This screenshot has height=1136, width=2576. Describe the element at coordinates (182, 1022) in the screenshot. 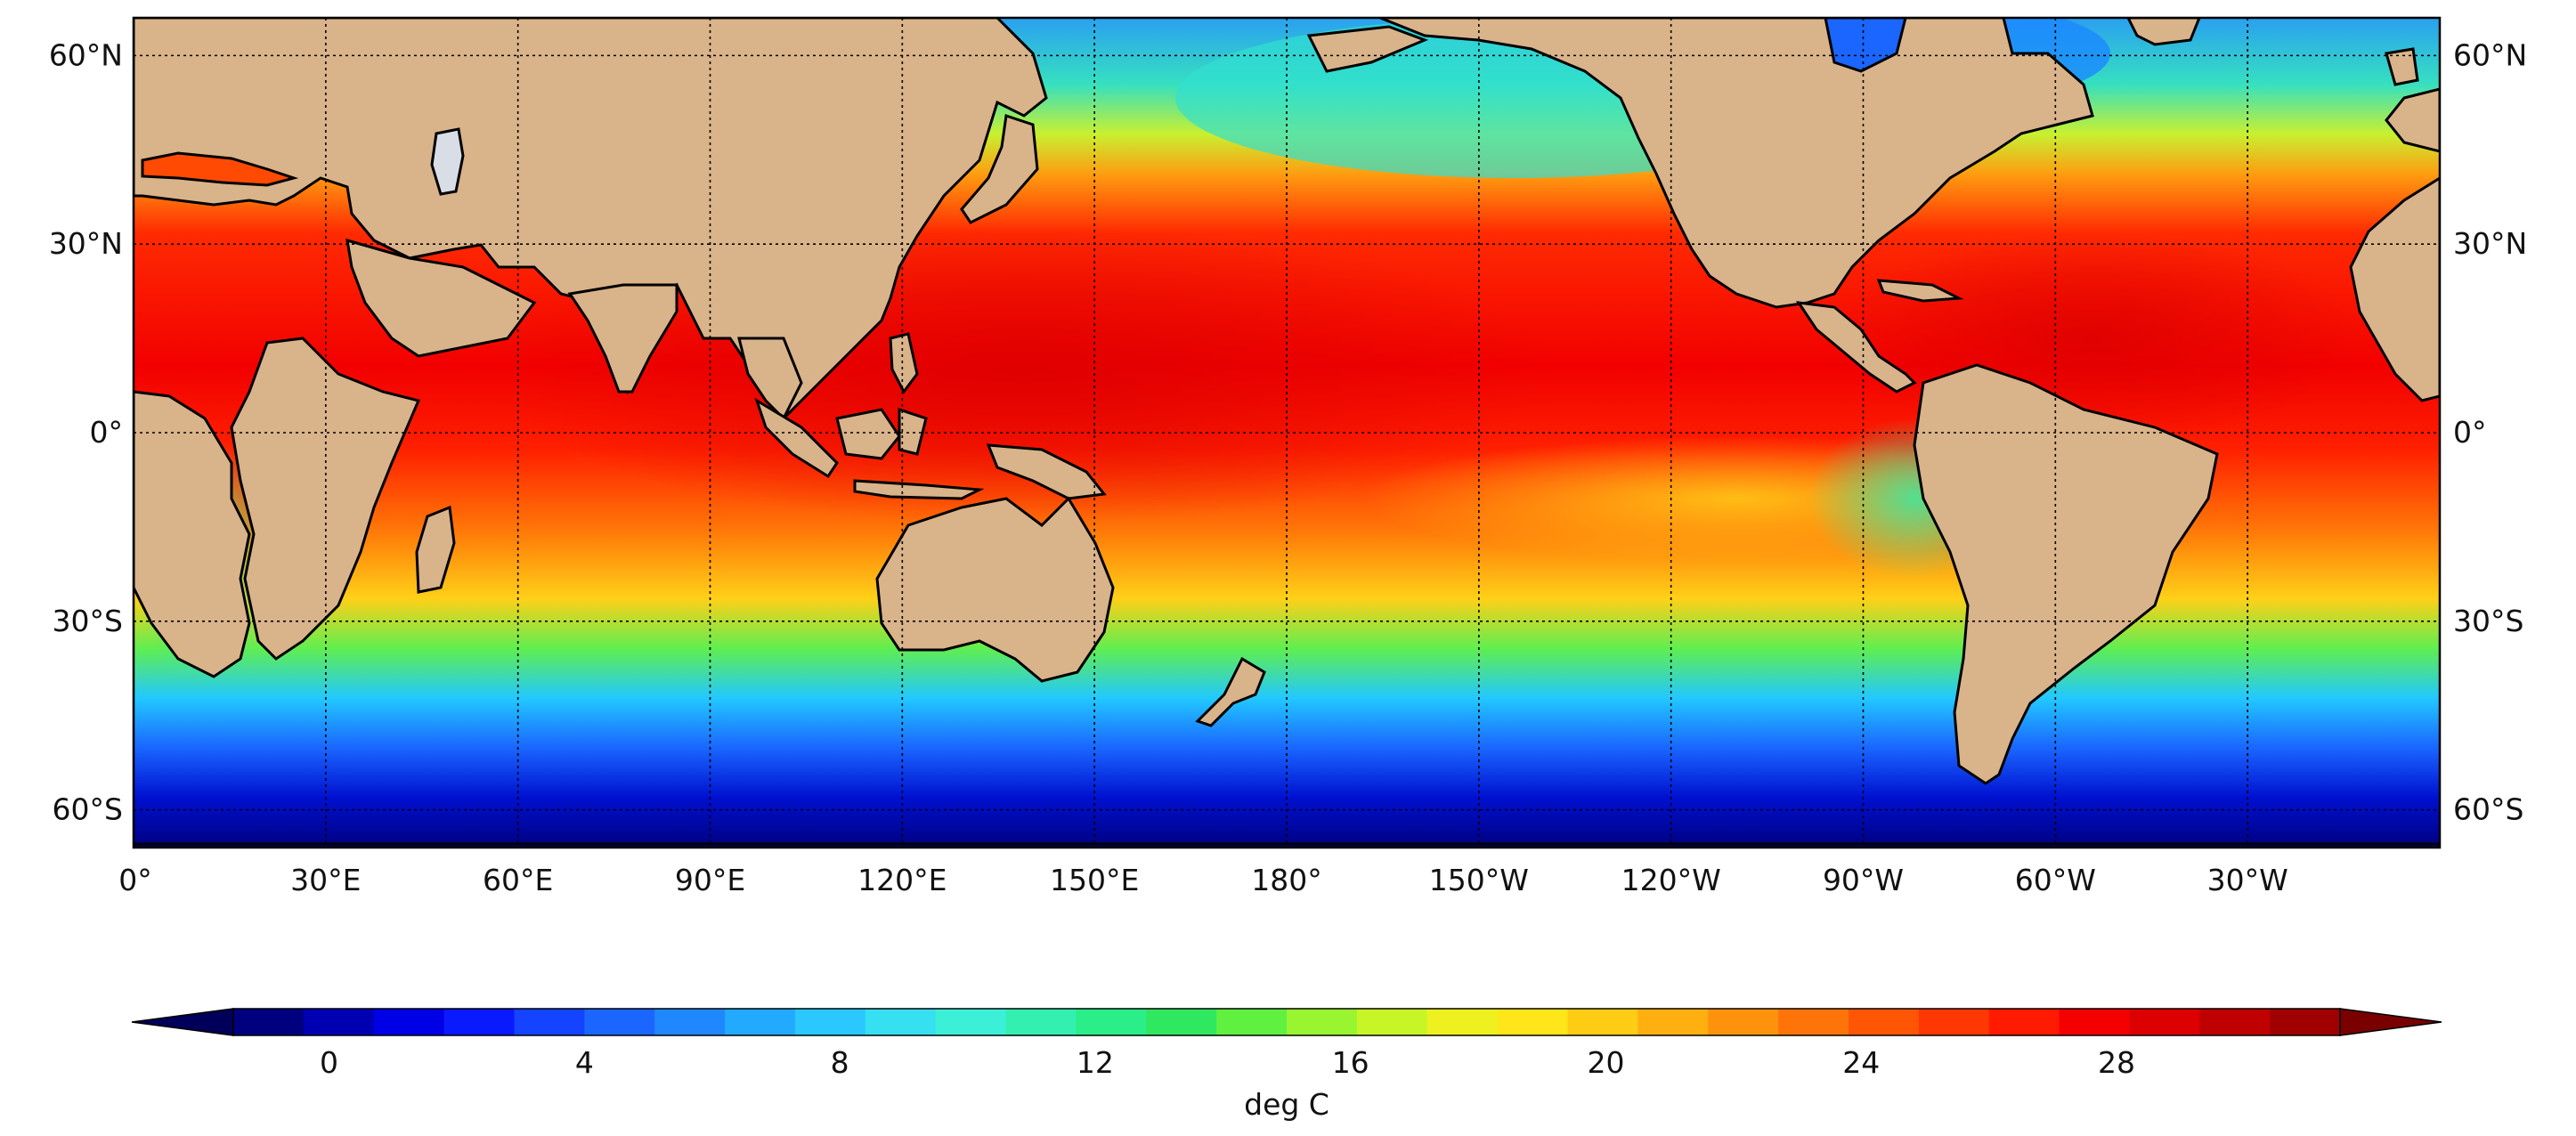

I see `colorbar-extend-low` at that location.